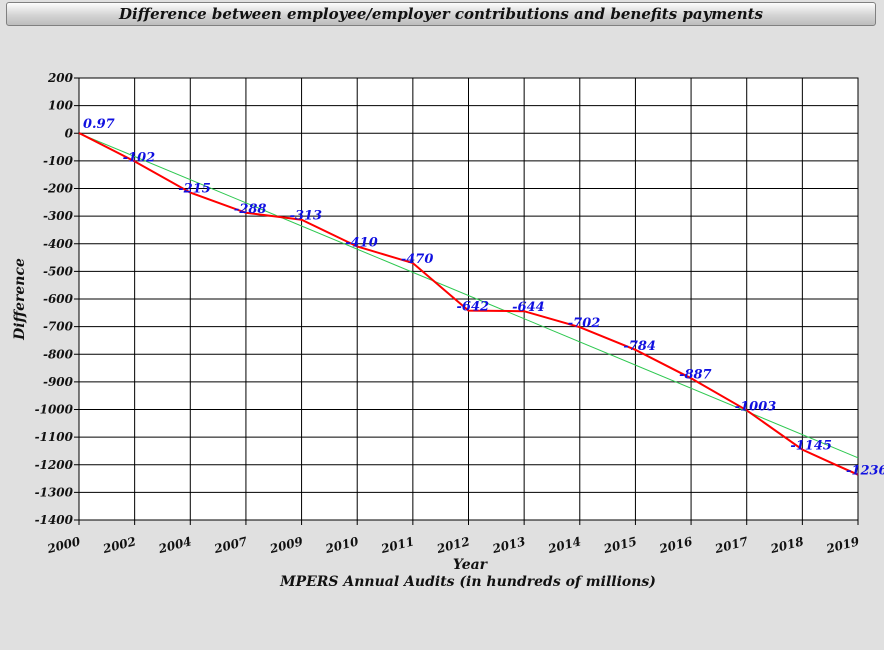 The height and width of the screenshot is (650, 884). Describe the element at coordinates (584, 323) in the screenshot. I see `data-label: -702` at that location.